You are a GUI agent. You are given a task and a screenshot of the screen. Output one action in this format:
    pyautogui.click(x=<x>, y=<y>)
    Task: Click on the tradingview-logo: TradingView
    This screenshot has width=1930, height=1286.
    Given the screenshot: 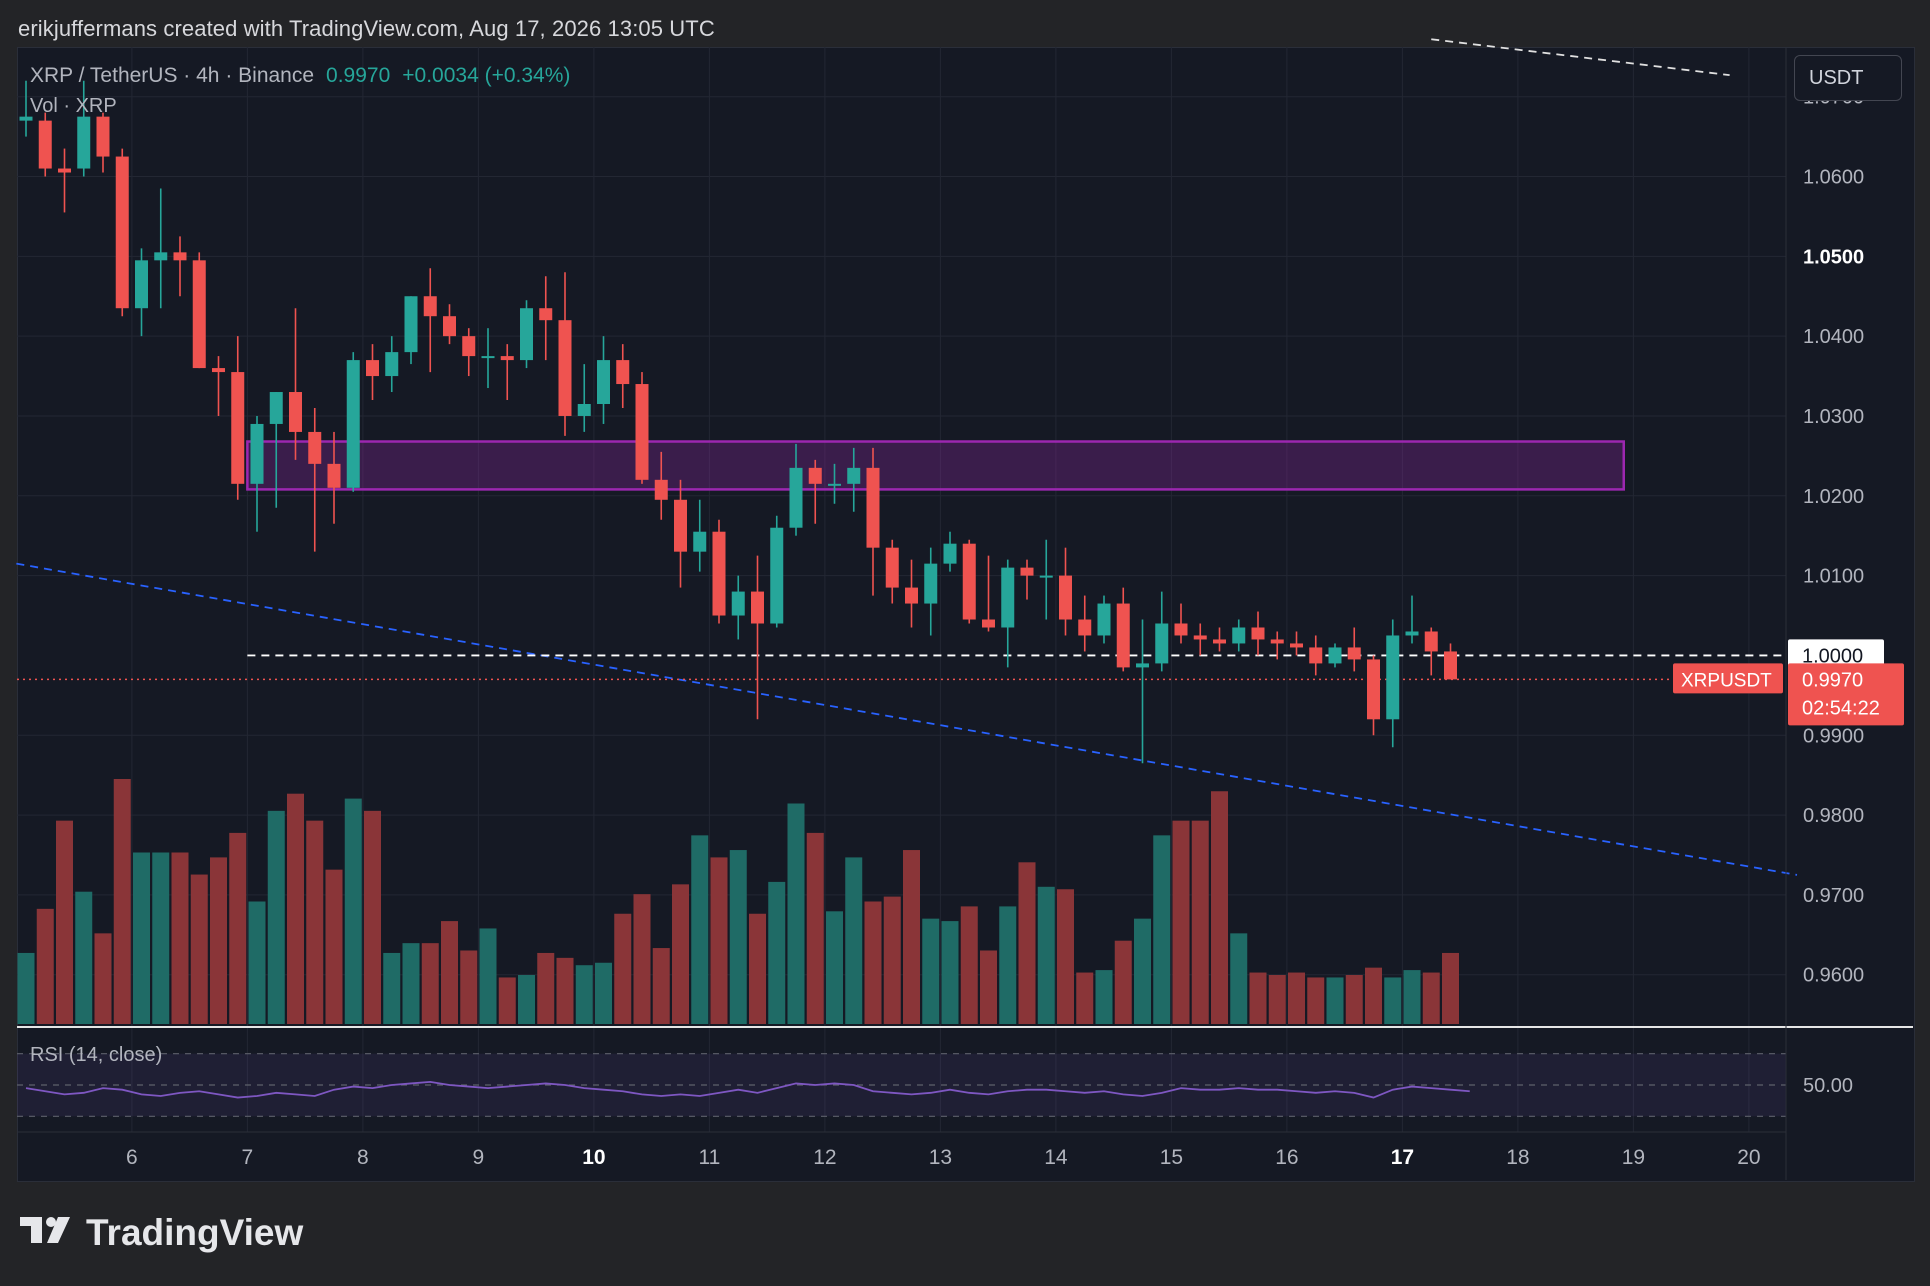 What is the action you would take?
    pyautogui.click(x=161, y=1233)
    